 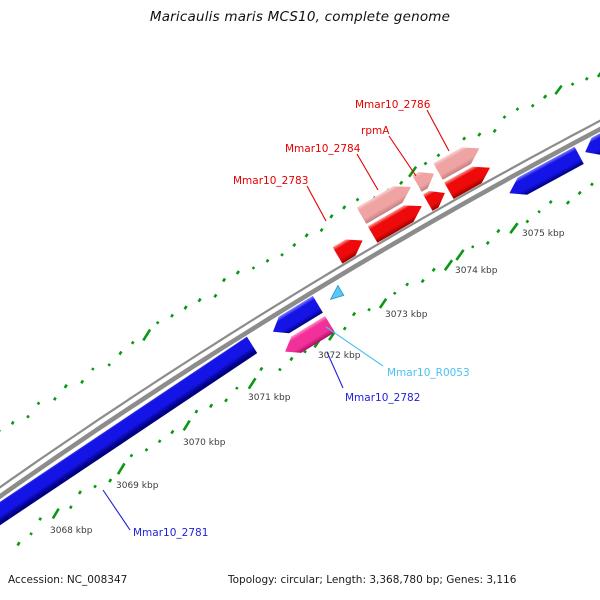 I want to click on accession-text: Accession: NC_008347, so click(x=68, y=580).